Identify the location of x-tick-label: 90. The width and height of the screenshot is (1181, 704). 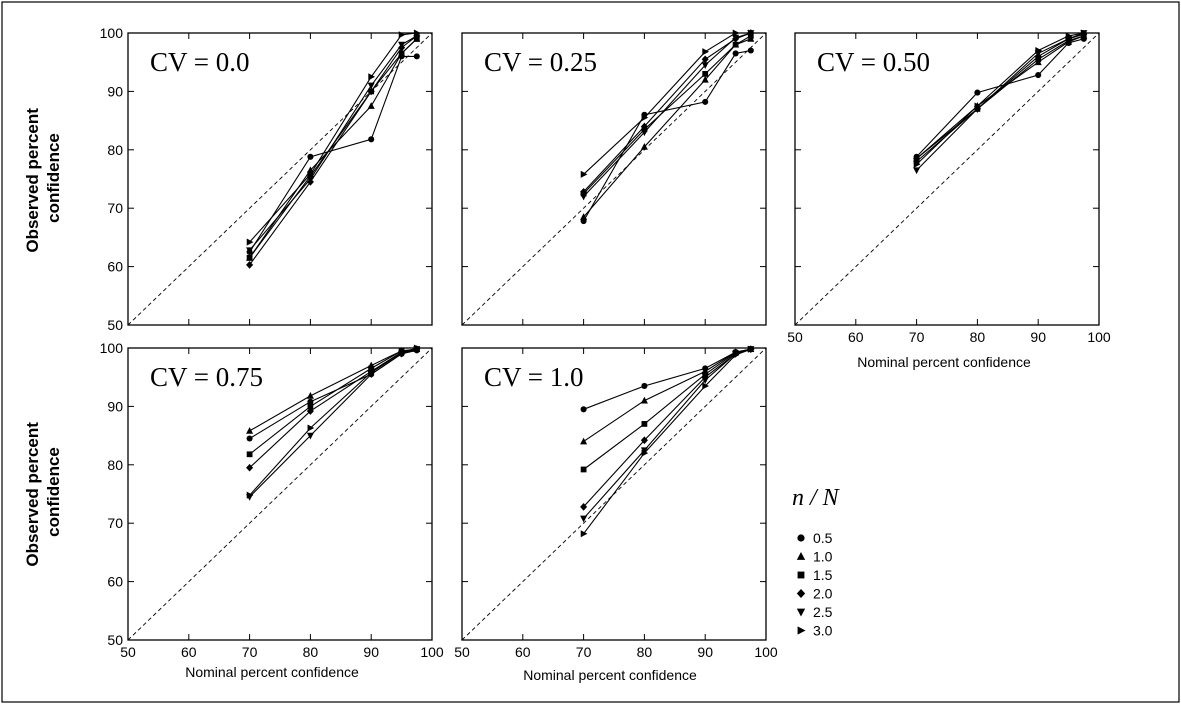
(371, 652).